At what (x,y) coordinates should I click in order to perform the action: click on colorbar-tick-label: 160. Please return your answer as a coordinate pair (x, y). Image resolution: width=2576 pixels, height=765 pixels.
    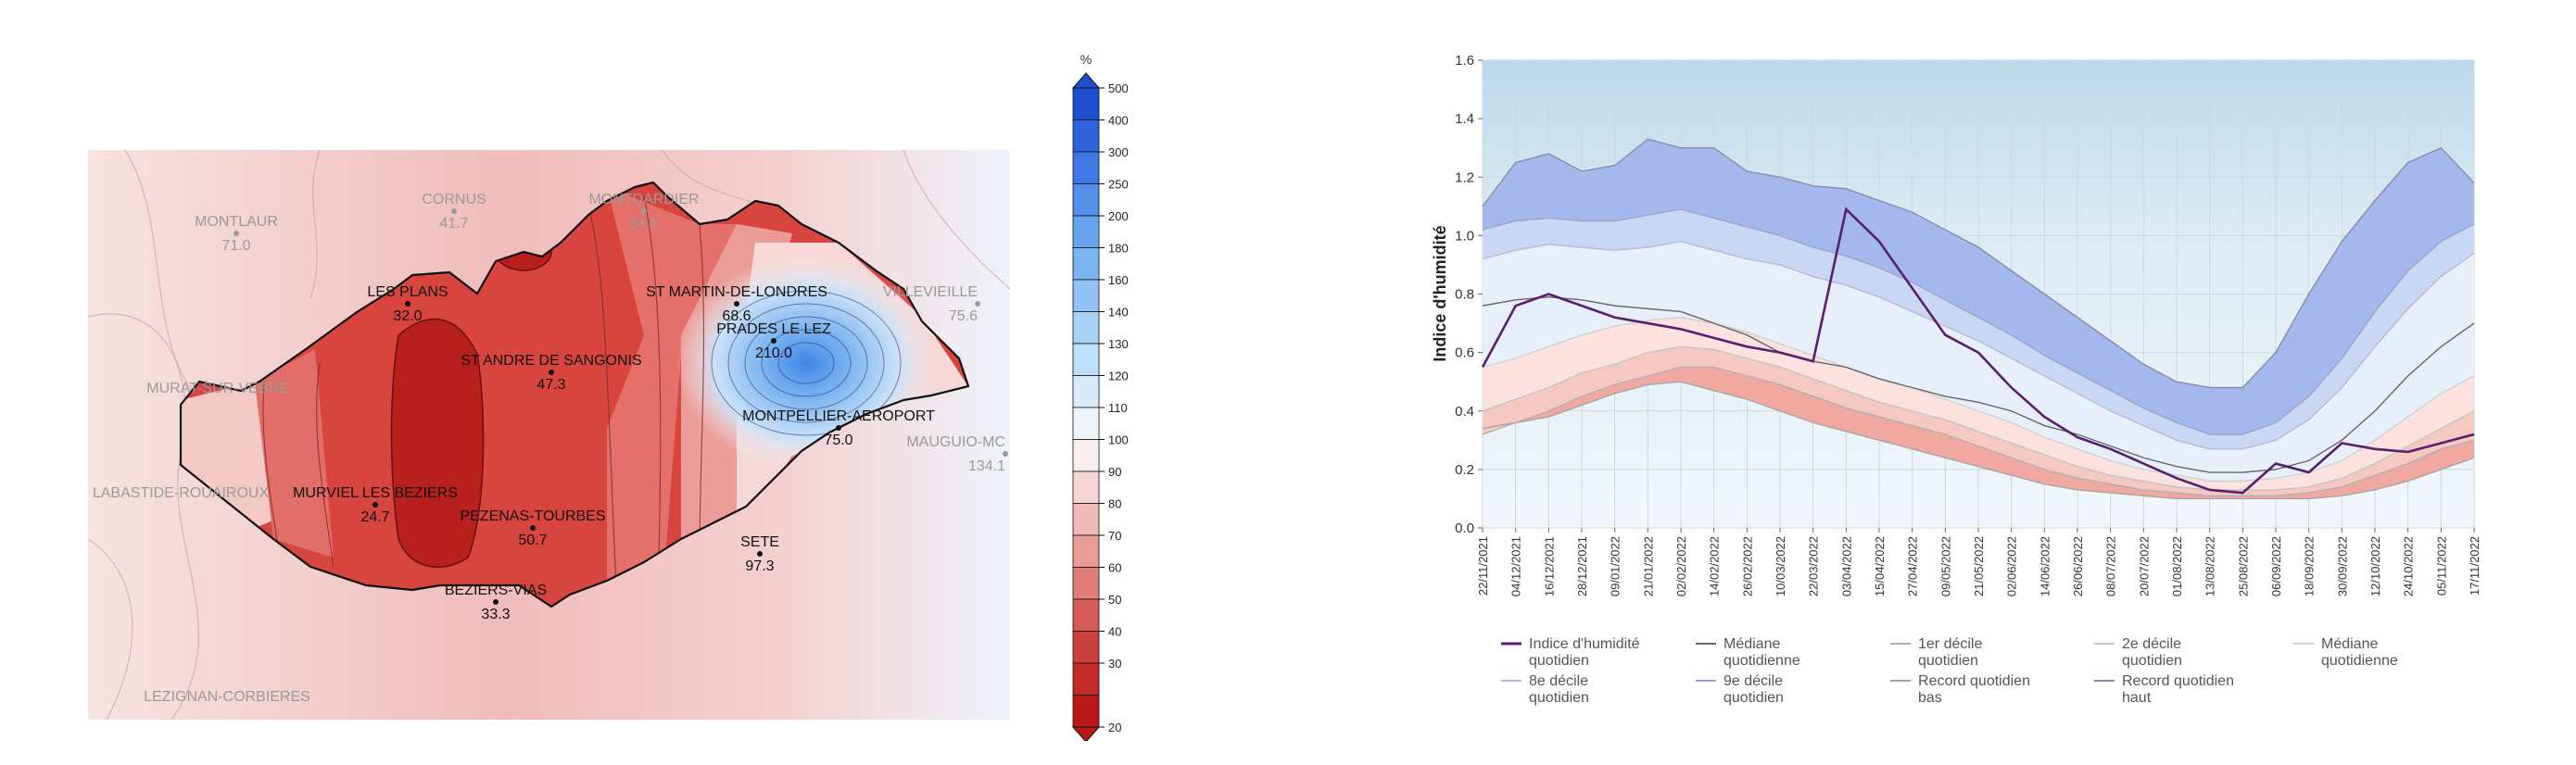
    Looking at the image, I should click on (1119, 280).